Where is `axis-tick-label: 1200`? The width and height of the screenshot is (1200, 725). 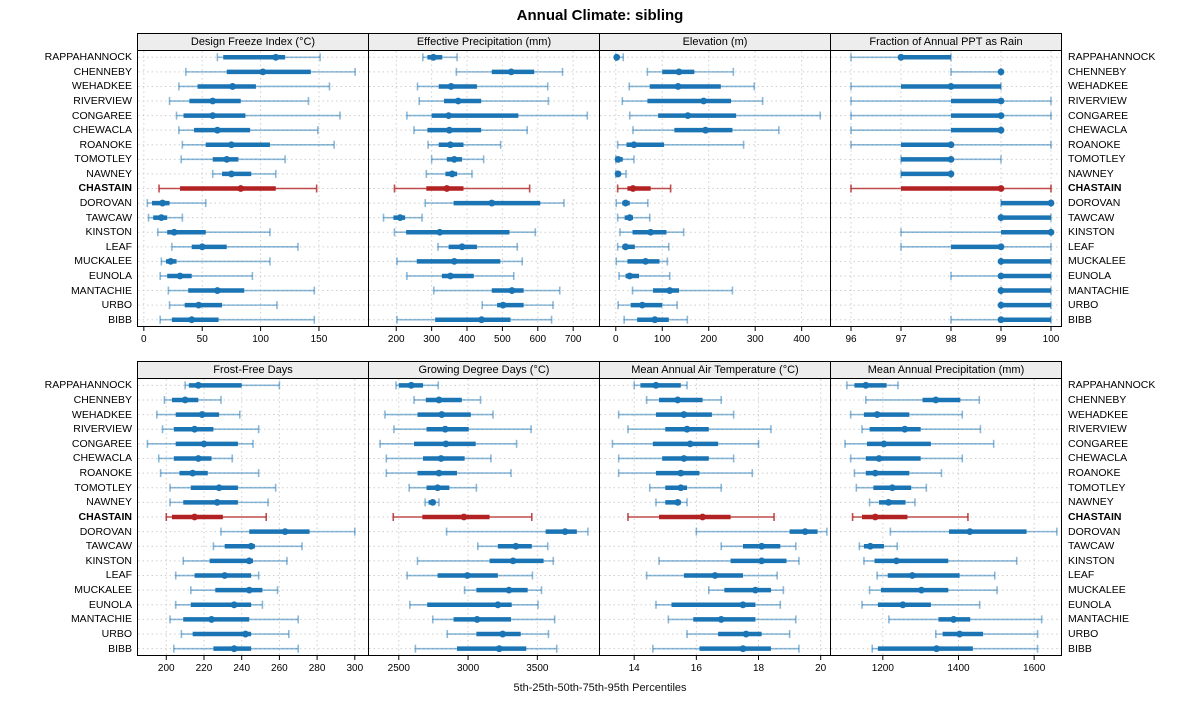
axis-tick-label: 1200 is located at coordinates (883, 668).